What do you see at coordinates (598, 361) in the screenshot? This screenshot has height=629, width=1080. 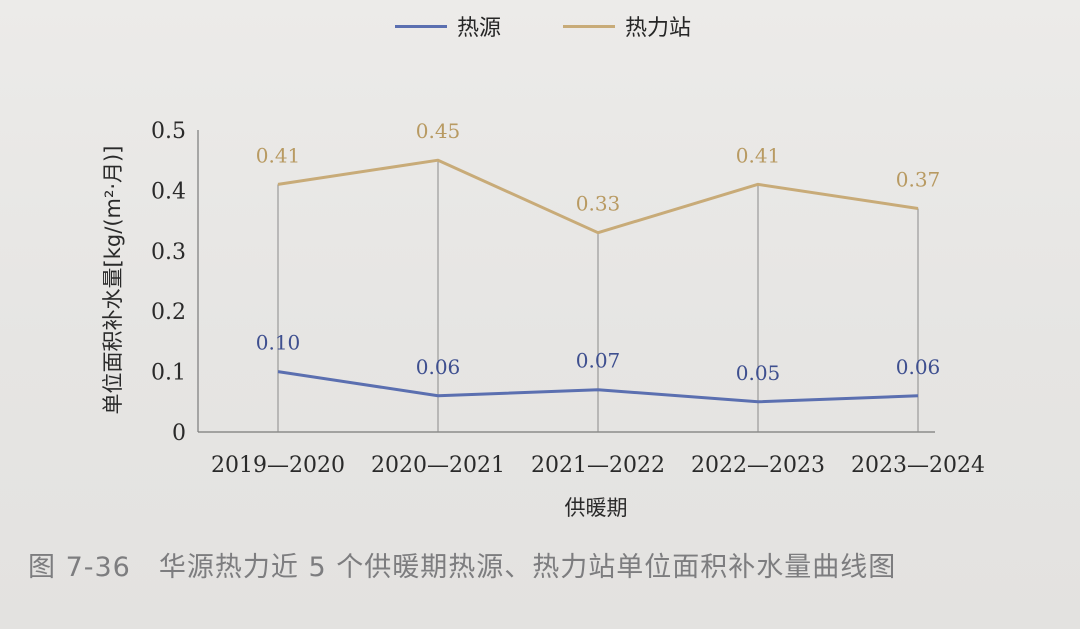 I see `data-label-series-1: 0.07` at bounding box center [598, 361].